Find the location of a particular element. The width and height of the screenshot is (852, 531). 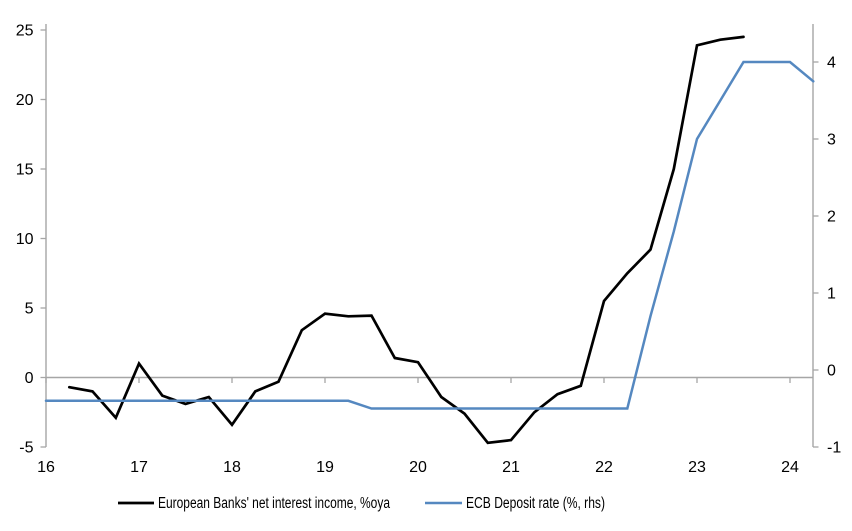

y-left-tick-label: -5 is located at coordinates (26, 448).